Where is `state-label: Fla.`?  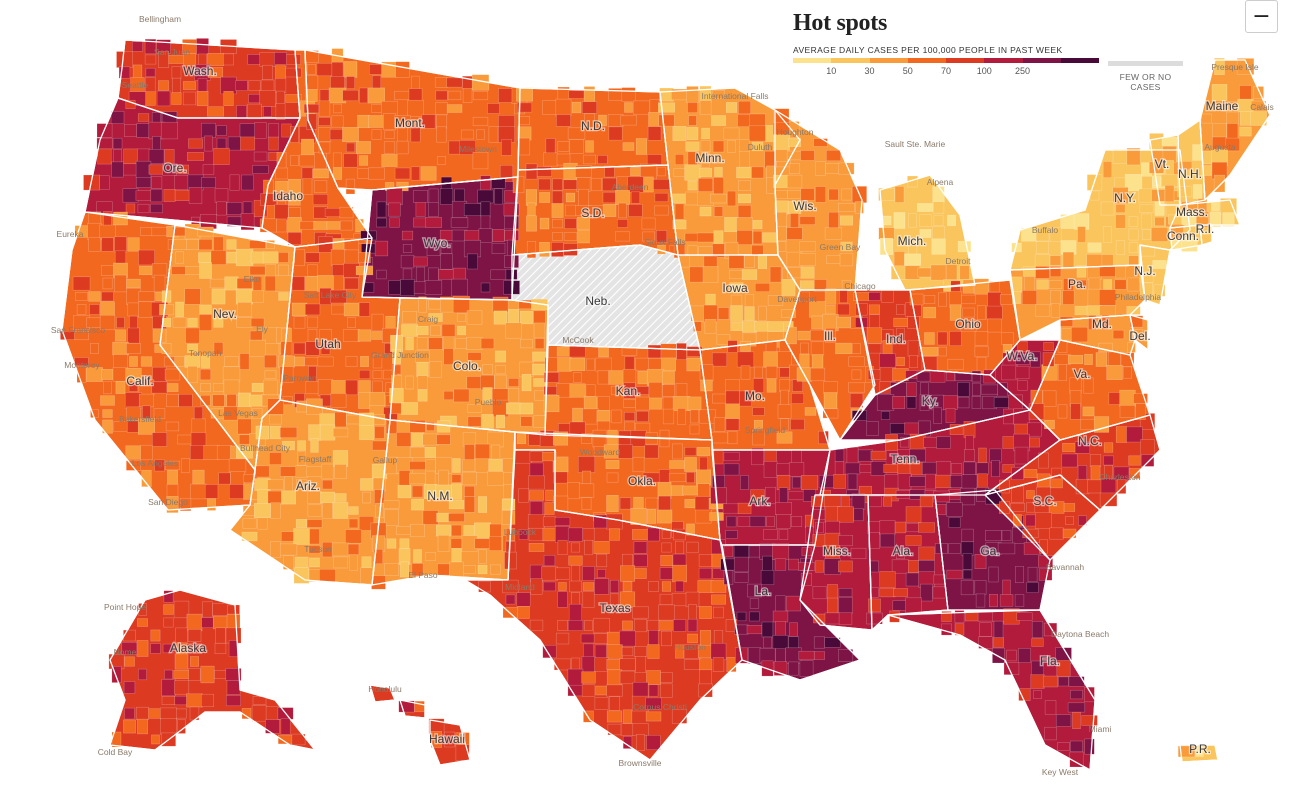 state-label: Fla. is located at coordinates (1050, 661).